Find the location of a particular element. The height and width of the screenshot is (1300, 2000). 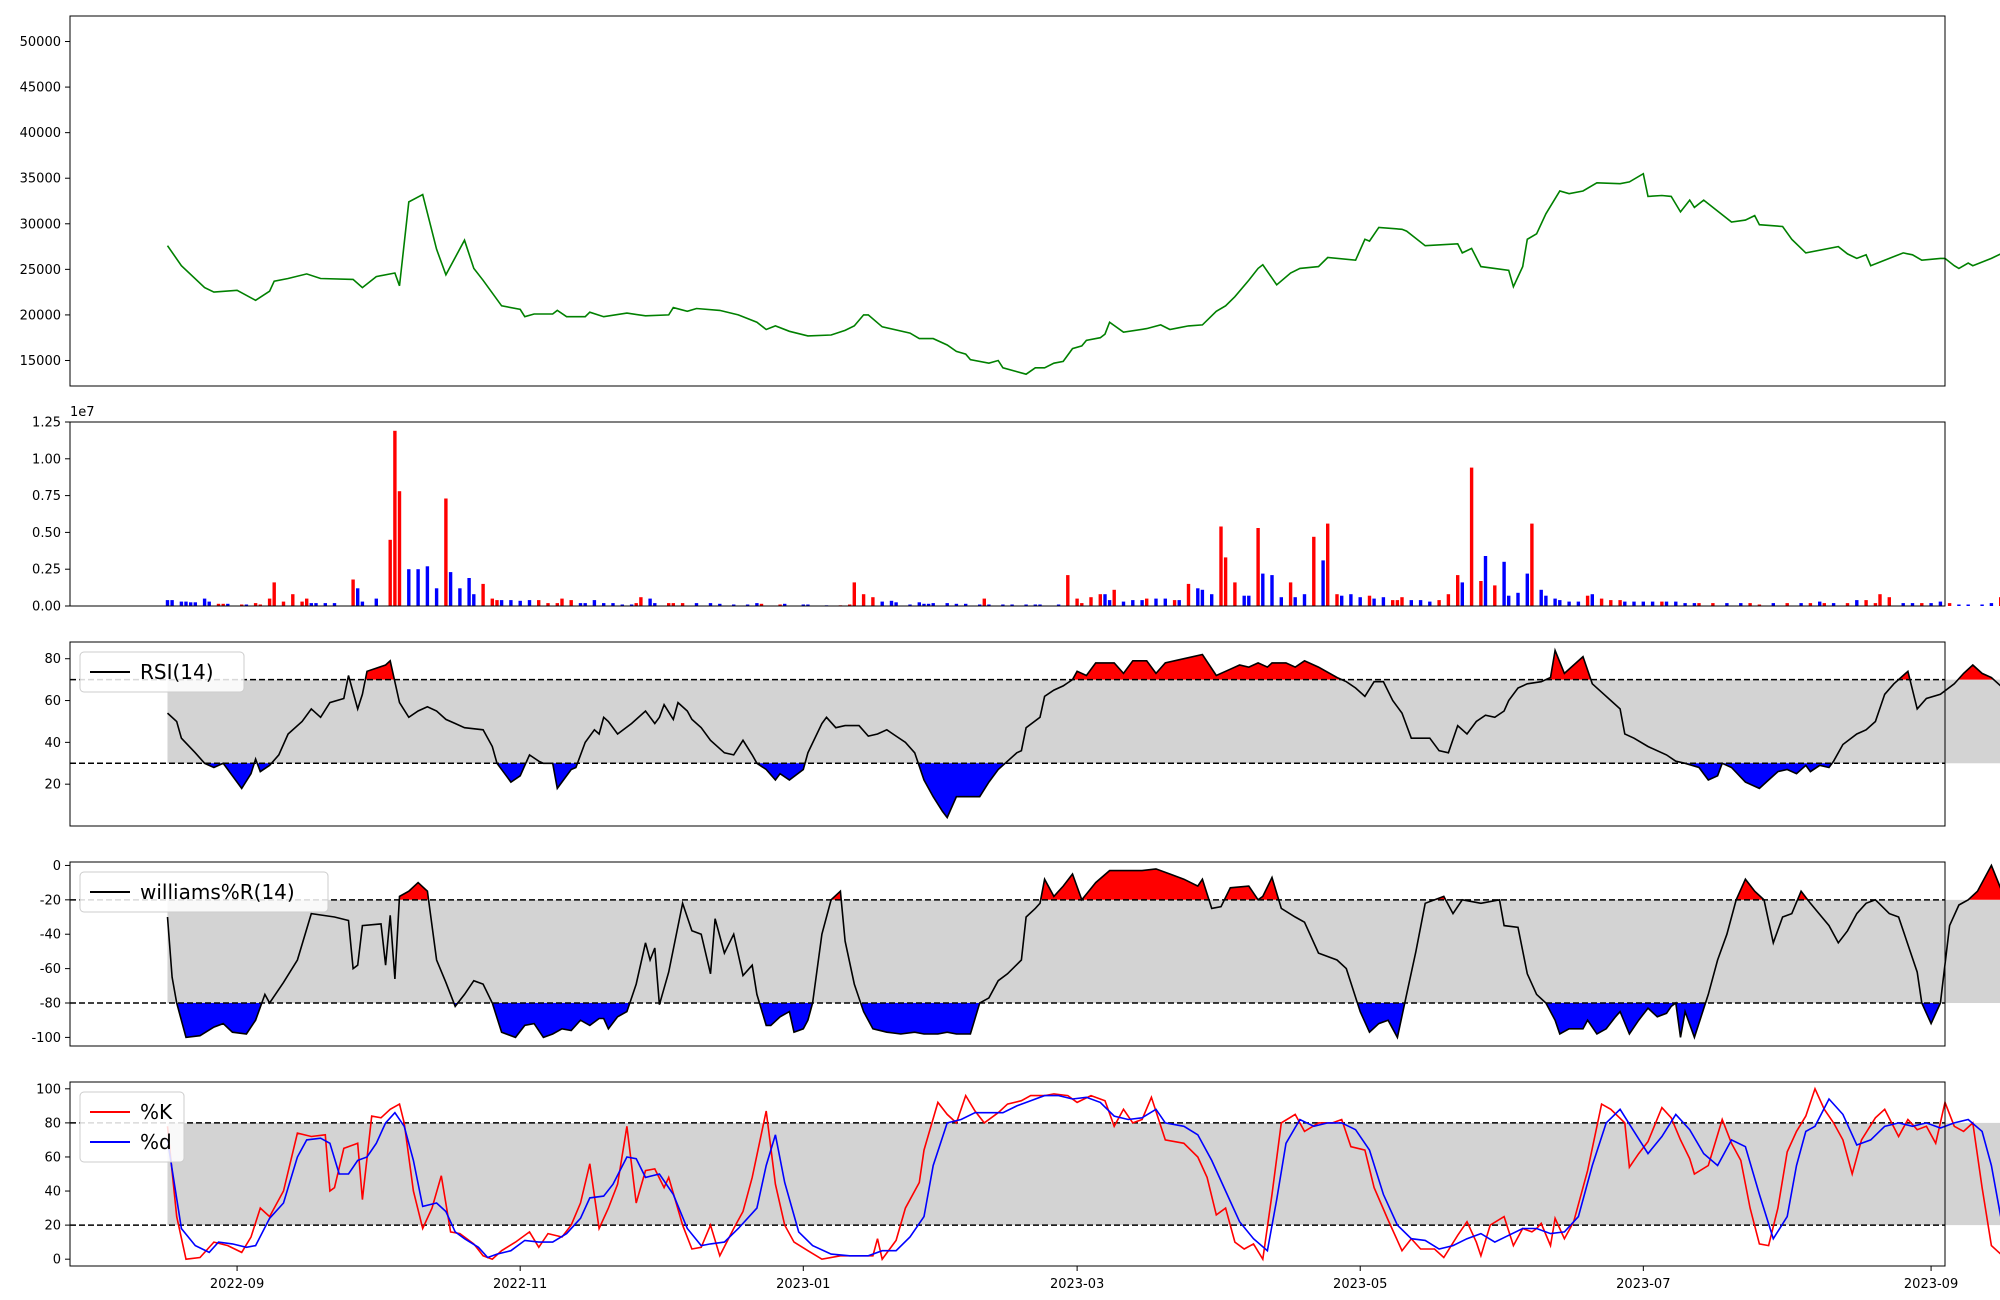

y-tick-label: 20 is located at coordinates (52, 1226).